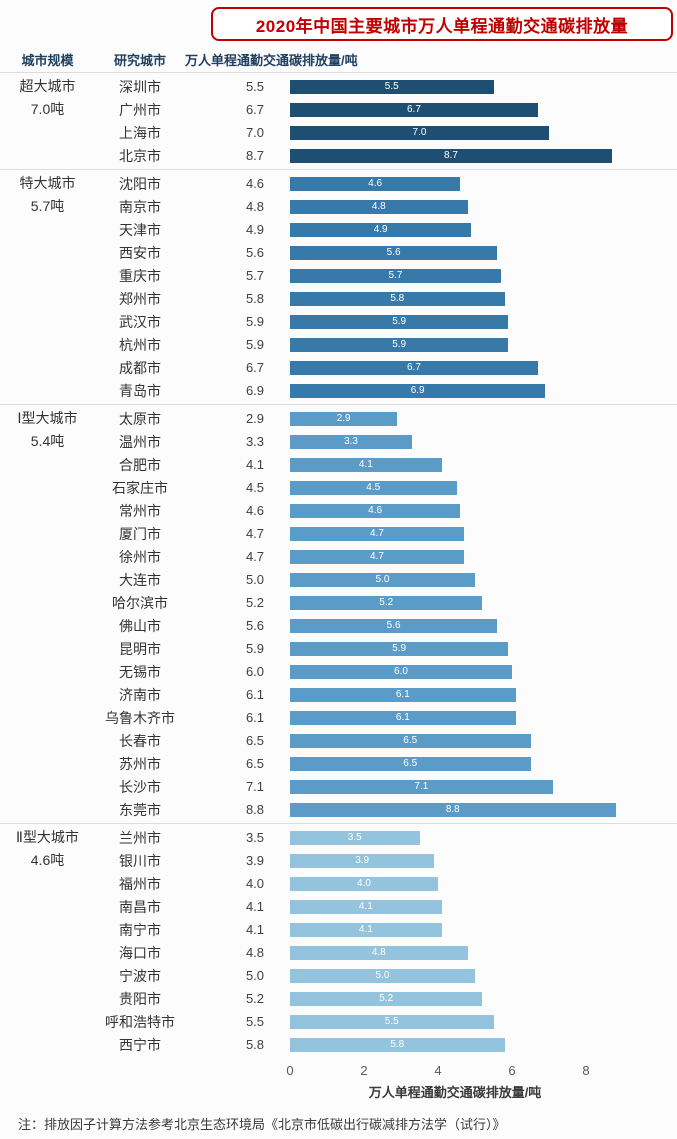 The height and width of the screenshot is (1139, 677). What do you see at coordinates (483, 975) in the screenshot?
I see `bar-track: 5.0` at bounding box center [483, 975].